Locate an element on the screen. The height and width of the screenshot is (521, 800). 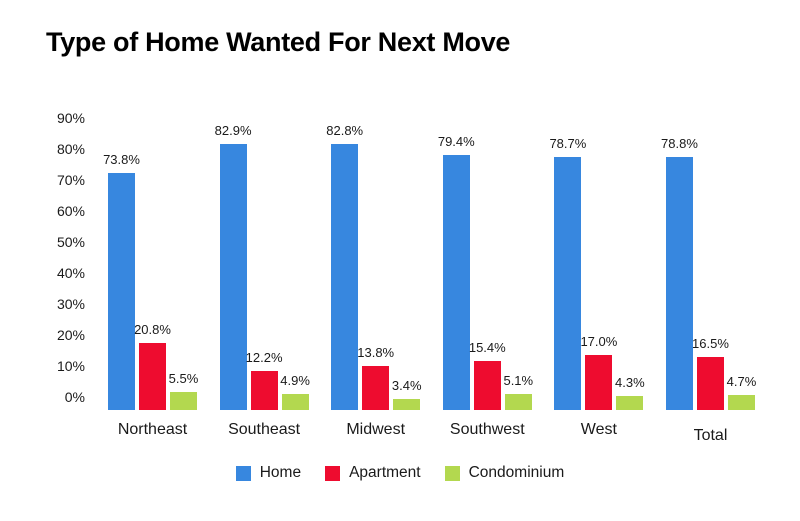
bar-apartment-midwest is located at coordinates (376, 387).